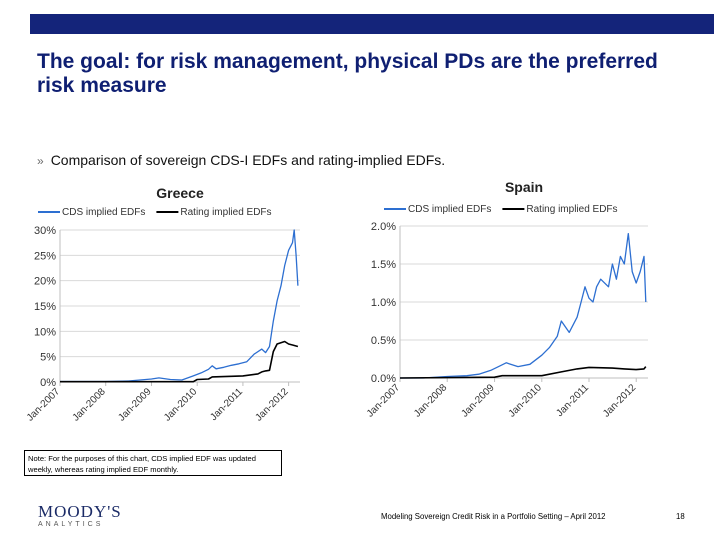  What do you see at coordinates (372, 24) in the screenshot?
I see `header-bar` at bounding box center [372, 24].